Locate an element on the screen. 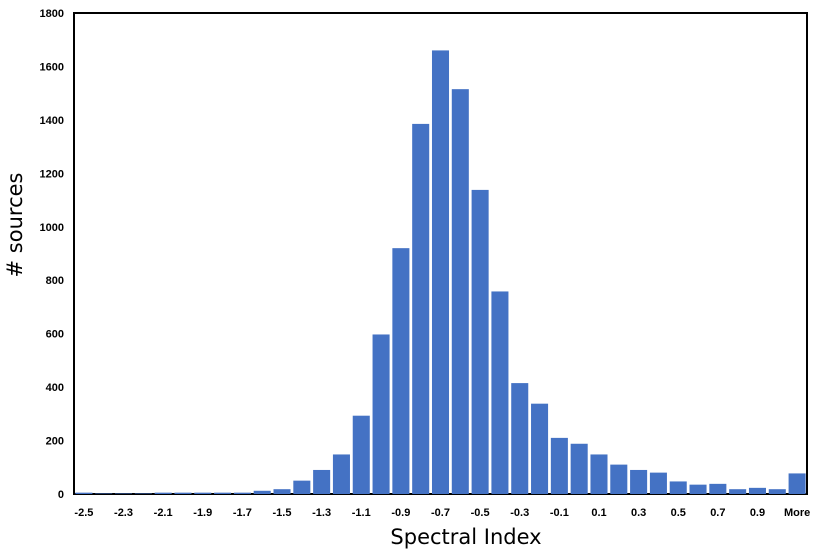 This screenshot has width=824, height=554. bar--0.4 is located at coordinates (500, 392).